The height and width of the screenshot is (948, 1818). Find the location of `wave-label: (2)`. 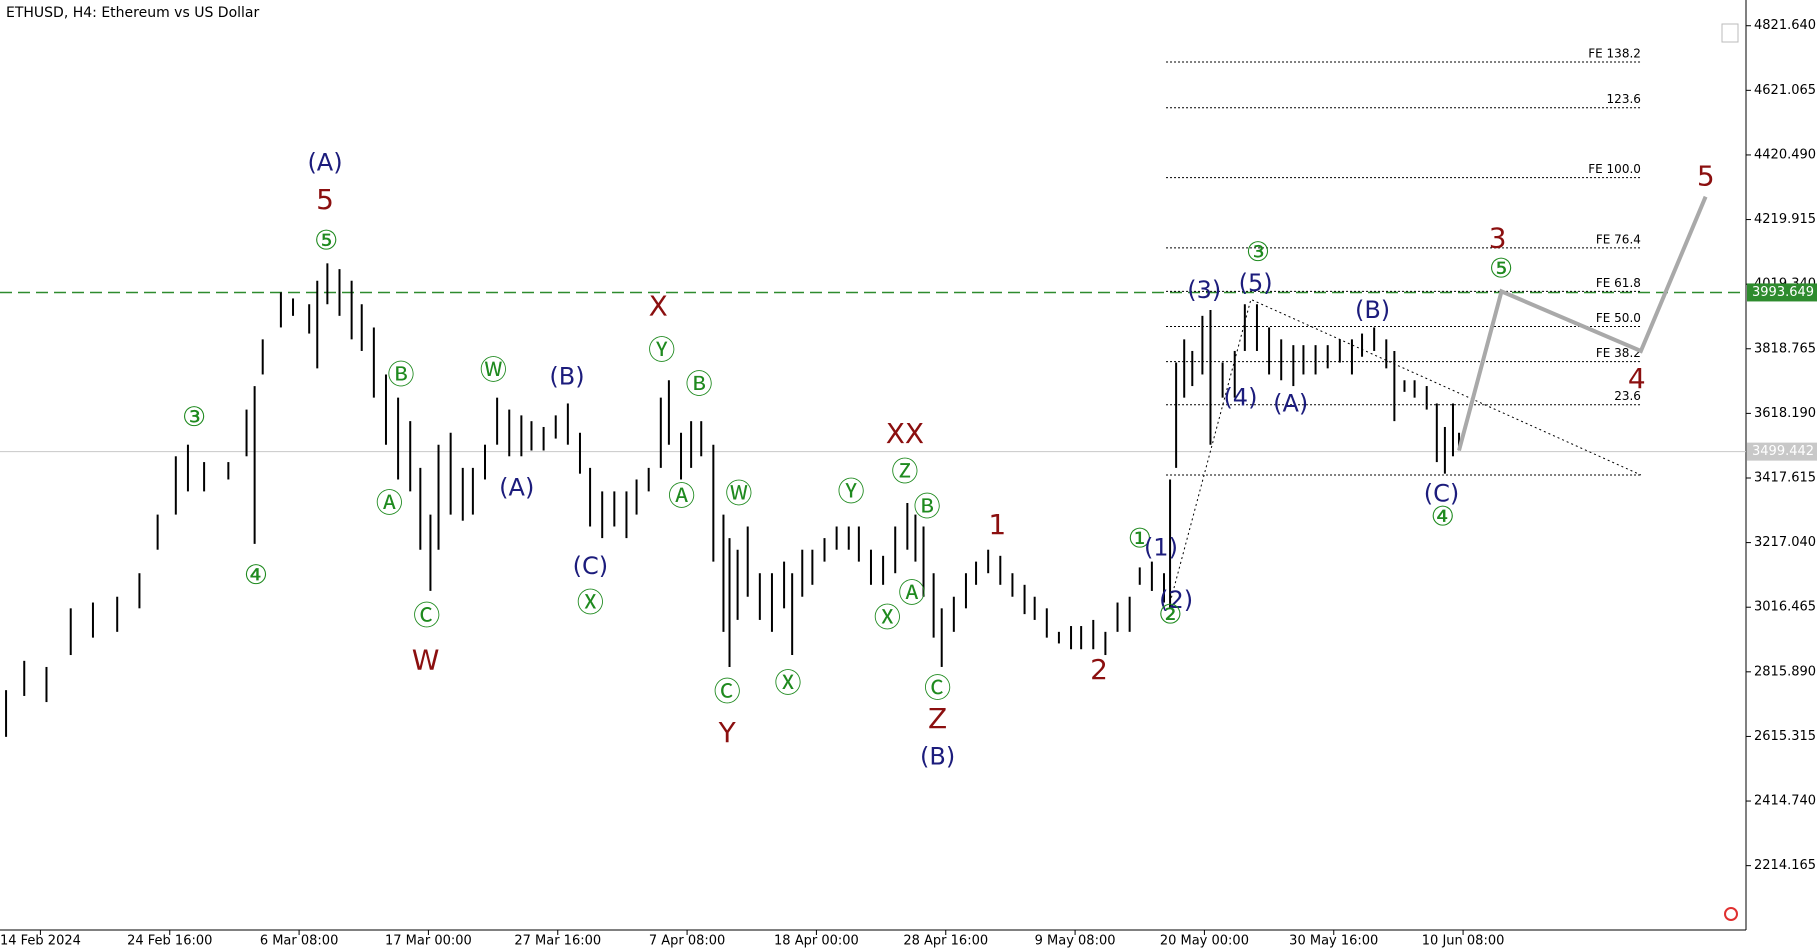

wave-label: (2) is located at coordinates (1176, 600).